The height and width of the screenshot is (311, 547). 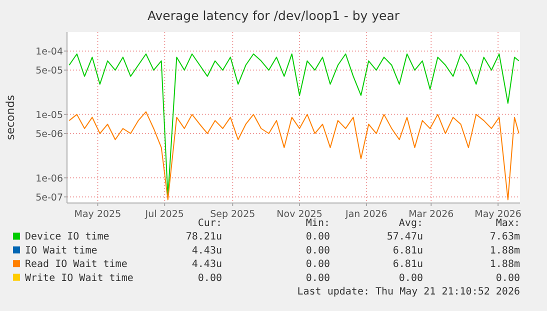 I want to click on legend-label: Write IO Wait time, so click(x=79, y=278).